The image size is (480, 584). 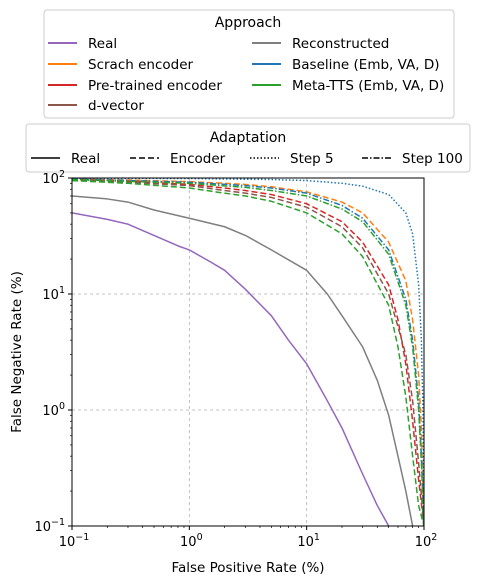 I want to click on y-tick-label: 10¹, so click(x=53, y=294).